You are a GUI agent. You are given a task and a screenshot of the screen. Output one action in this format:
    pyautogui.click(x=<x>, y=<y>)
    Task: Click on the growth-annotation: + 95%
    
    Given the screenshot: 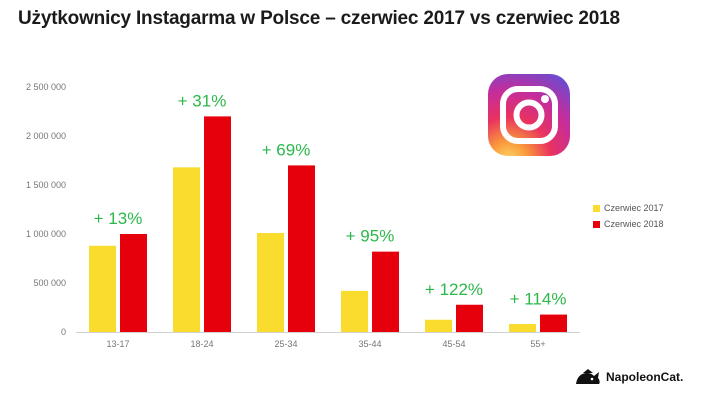 What is the action you would take?
    pyautogui.click(x=370, y=236)
    